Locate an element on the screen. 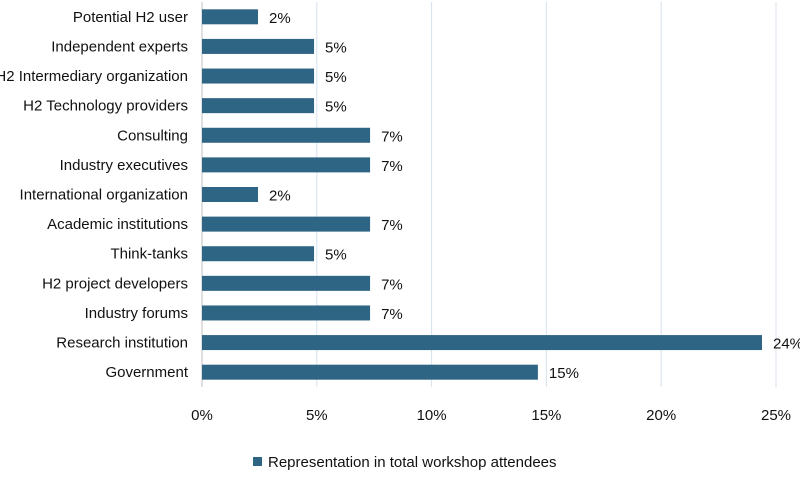 The height and width of the screenshot is (495, 800). category-label: Independent experts is located at coordinates (119, 46).